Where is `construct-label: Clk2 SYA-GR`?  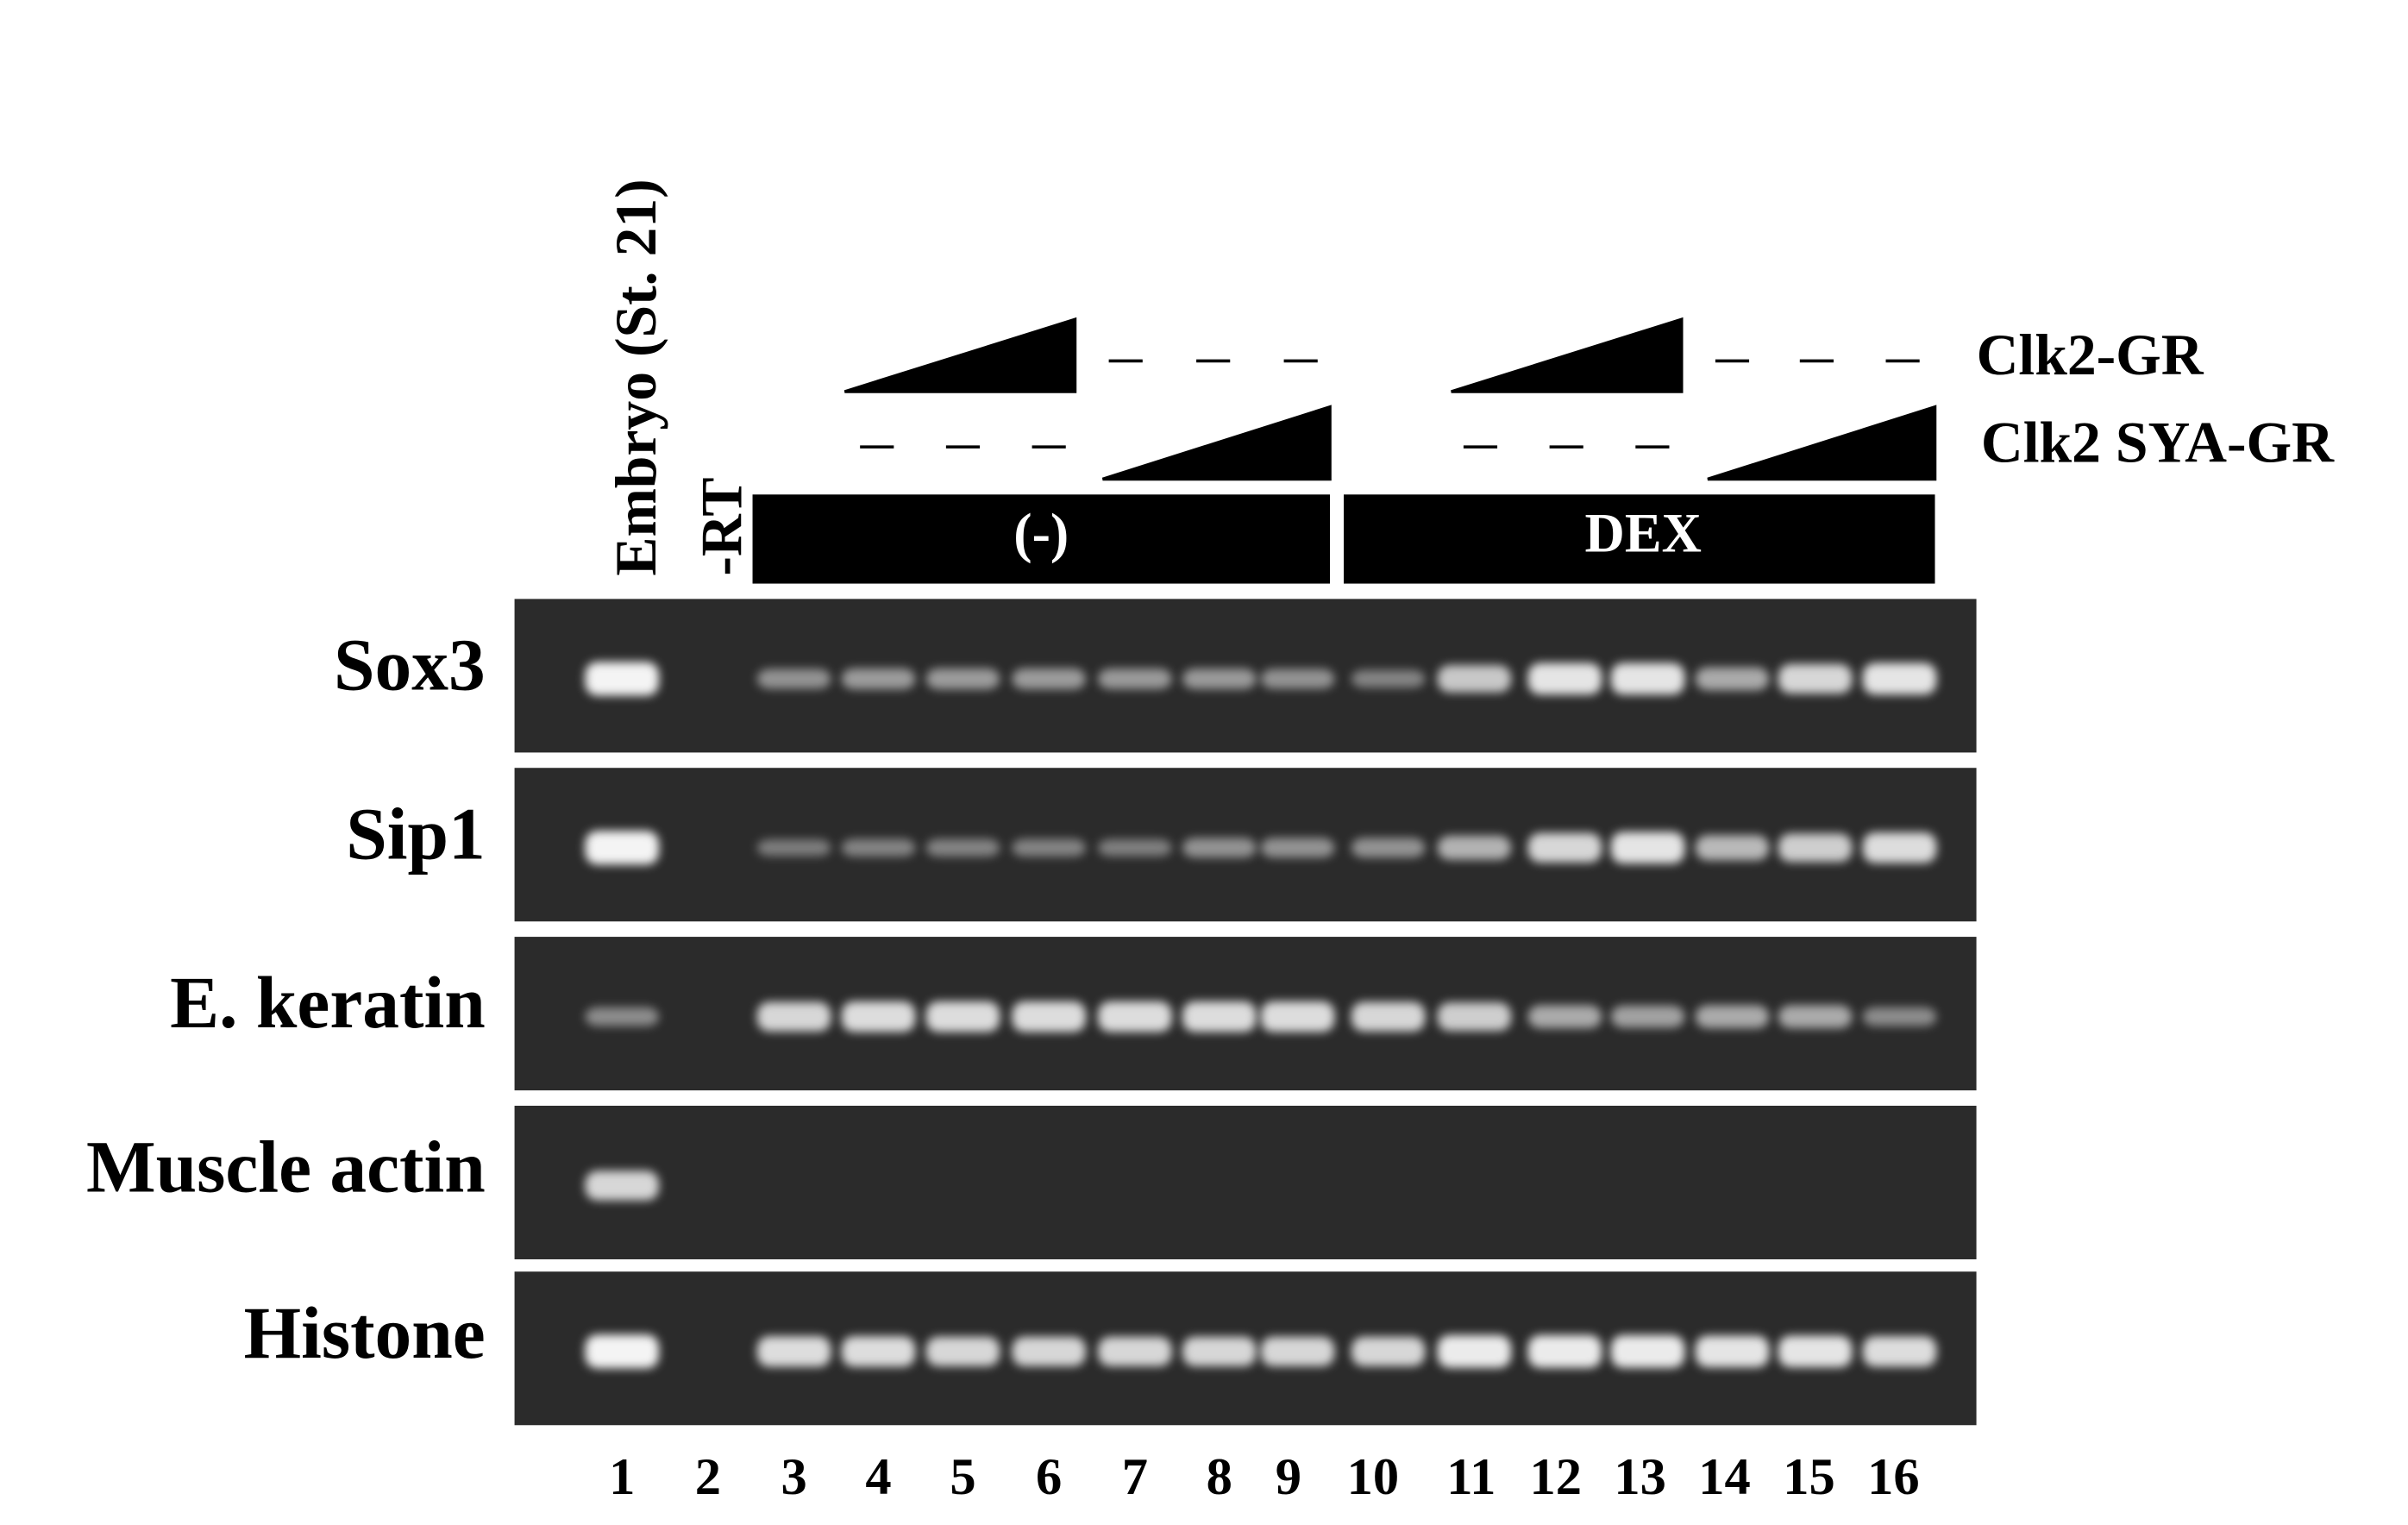
construct-label: Clk2 SYA-GR is located at coordinates (2158, 442).